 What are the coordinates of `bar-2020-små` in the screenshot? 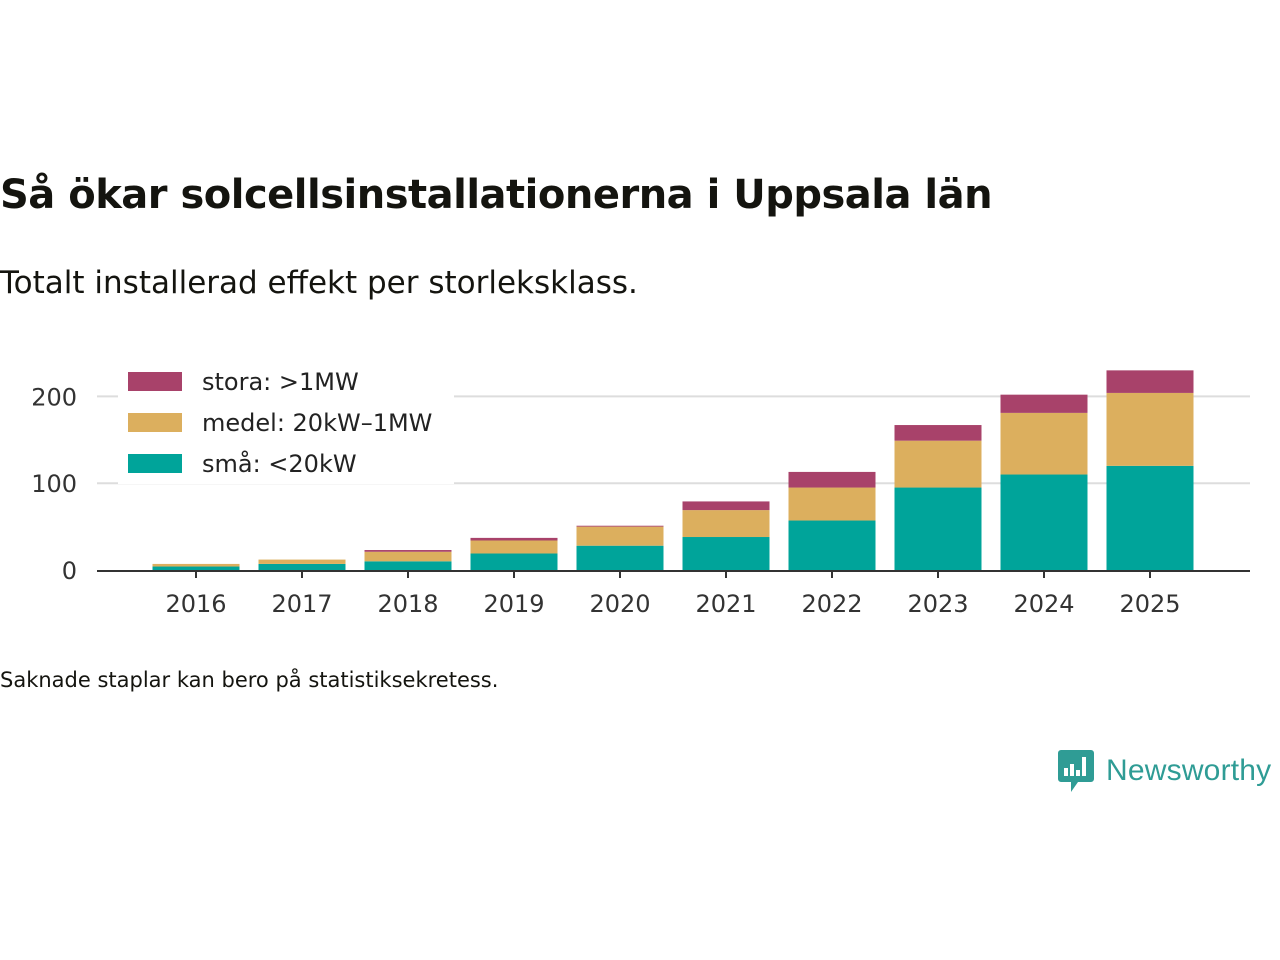 It's located at (620, 557).